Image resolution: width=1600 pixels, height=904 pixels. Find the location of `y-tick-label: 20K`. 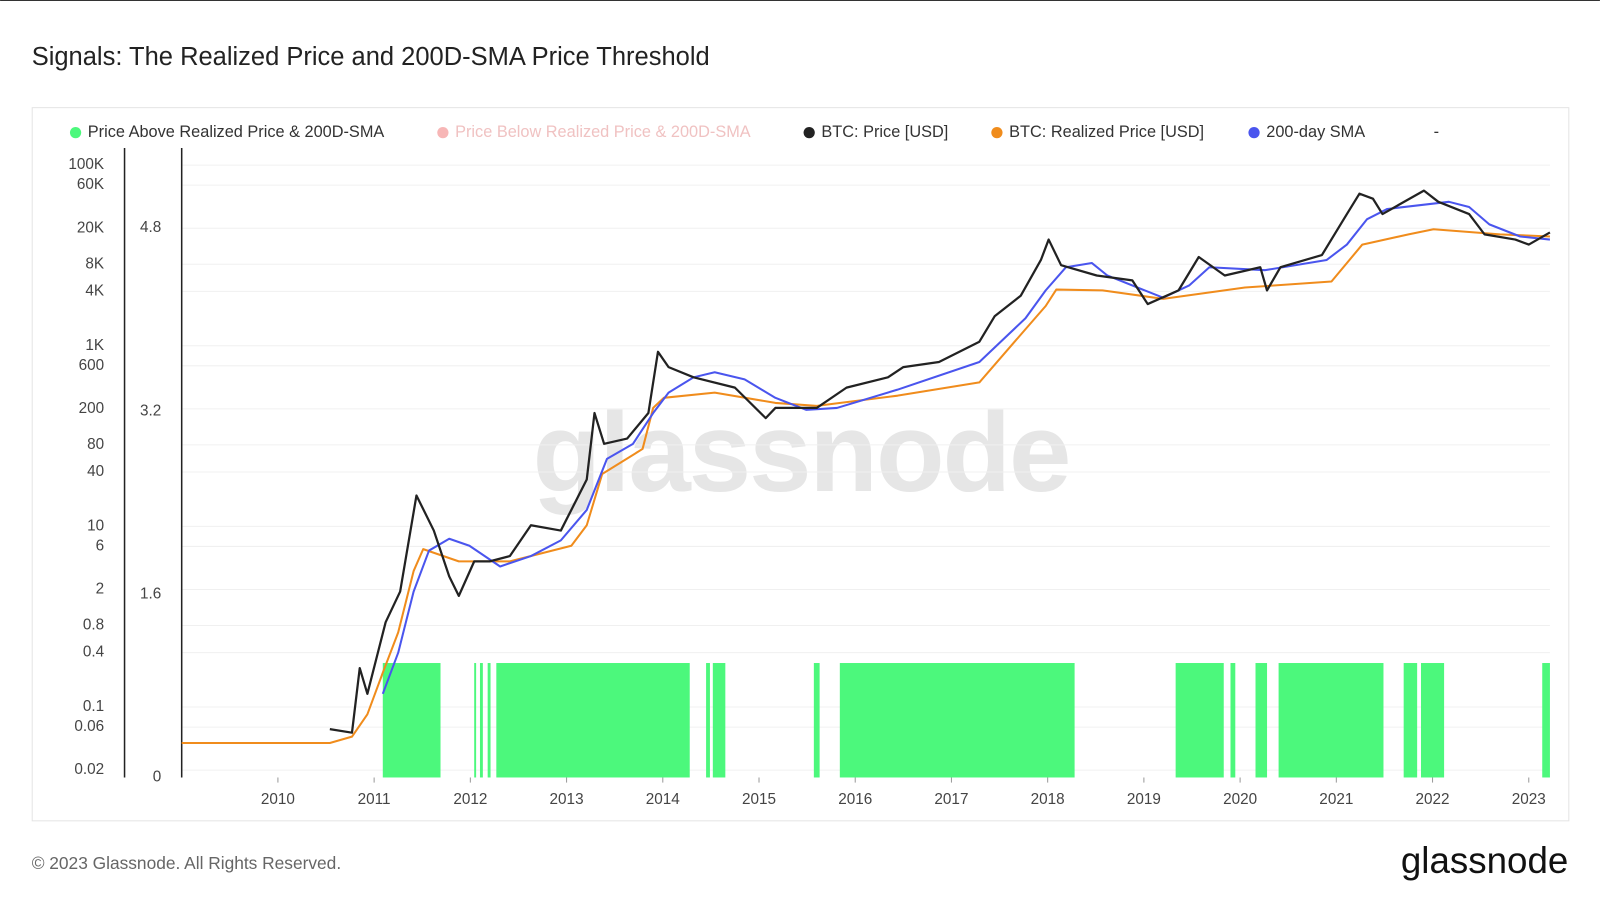

y-tick-label: 20K is located at coordinates (91, 227).